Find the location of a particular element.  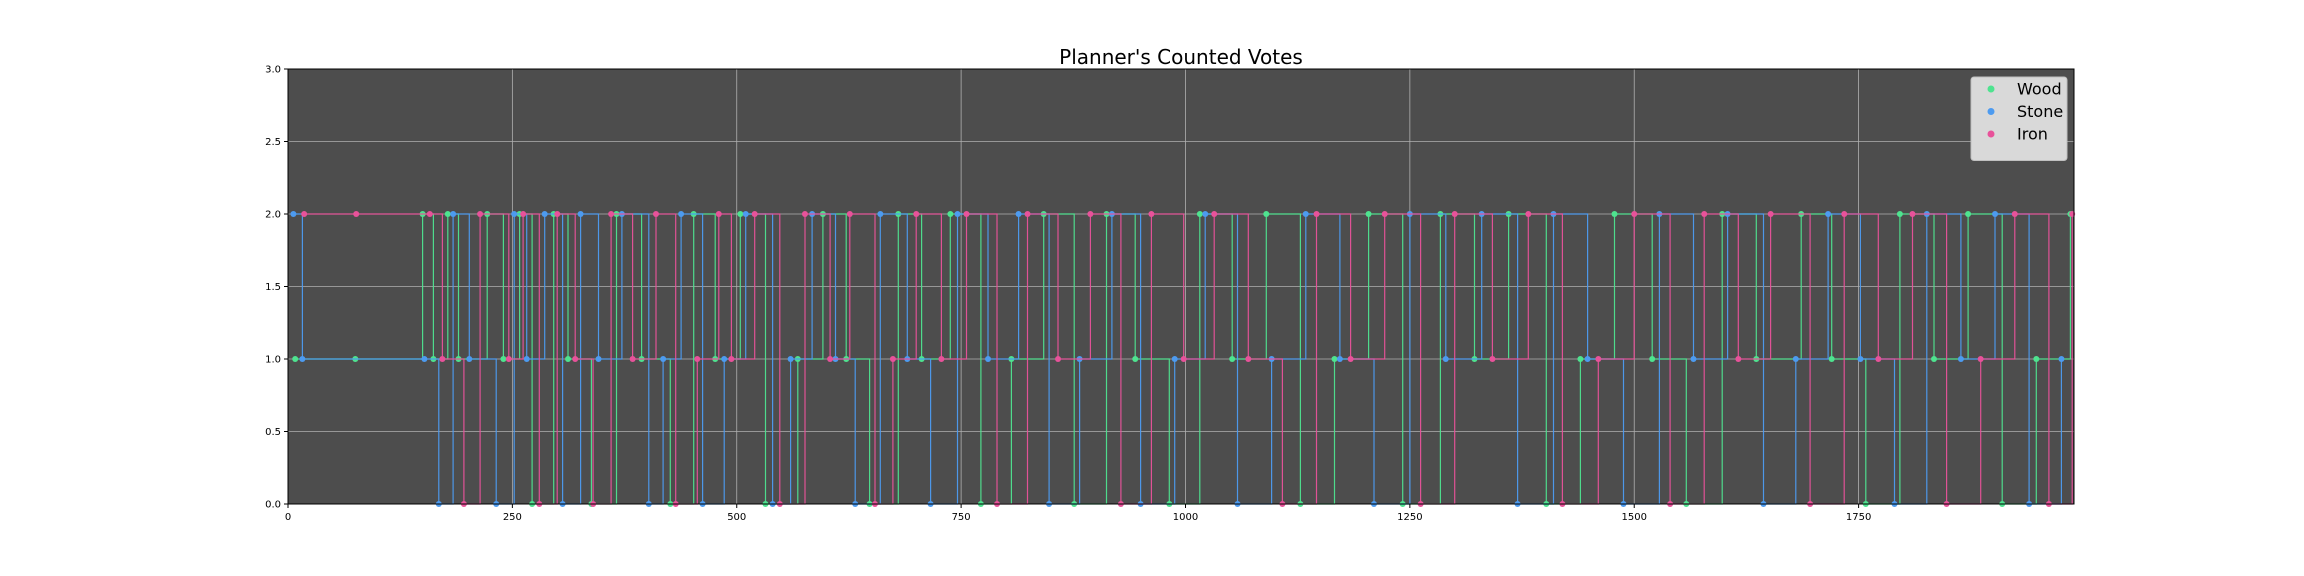

x-tick-label: 1750 is located at coordinates (1858, 517).